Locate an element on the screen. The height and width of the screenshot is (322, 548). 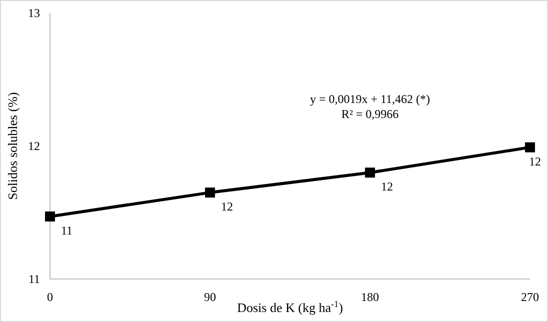
data-label: 11 is located at coordinates (67, 230).